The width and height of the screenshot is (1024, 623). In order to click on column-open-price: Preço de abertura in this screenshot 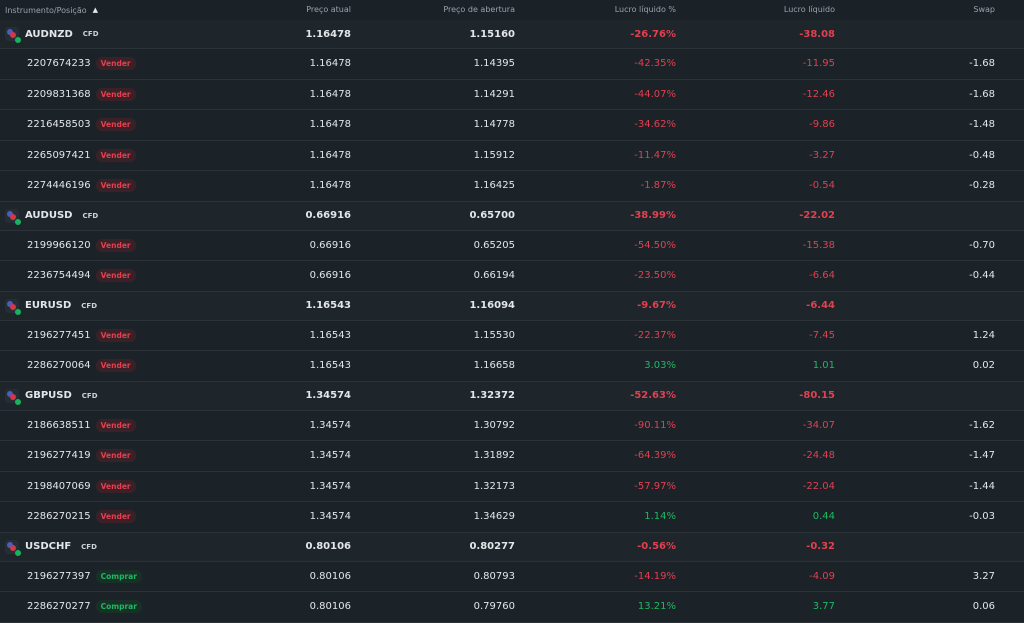, I will do `click(479, 9)`.